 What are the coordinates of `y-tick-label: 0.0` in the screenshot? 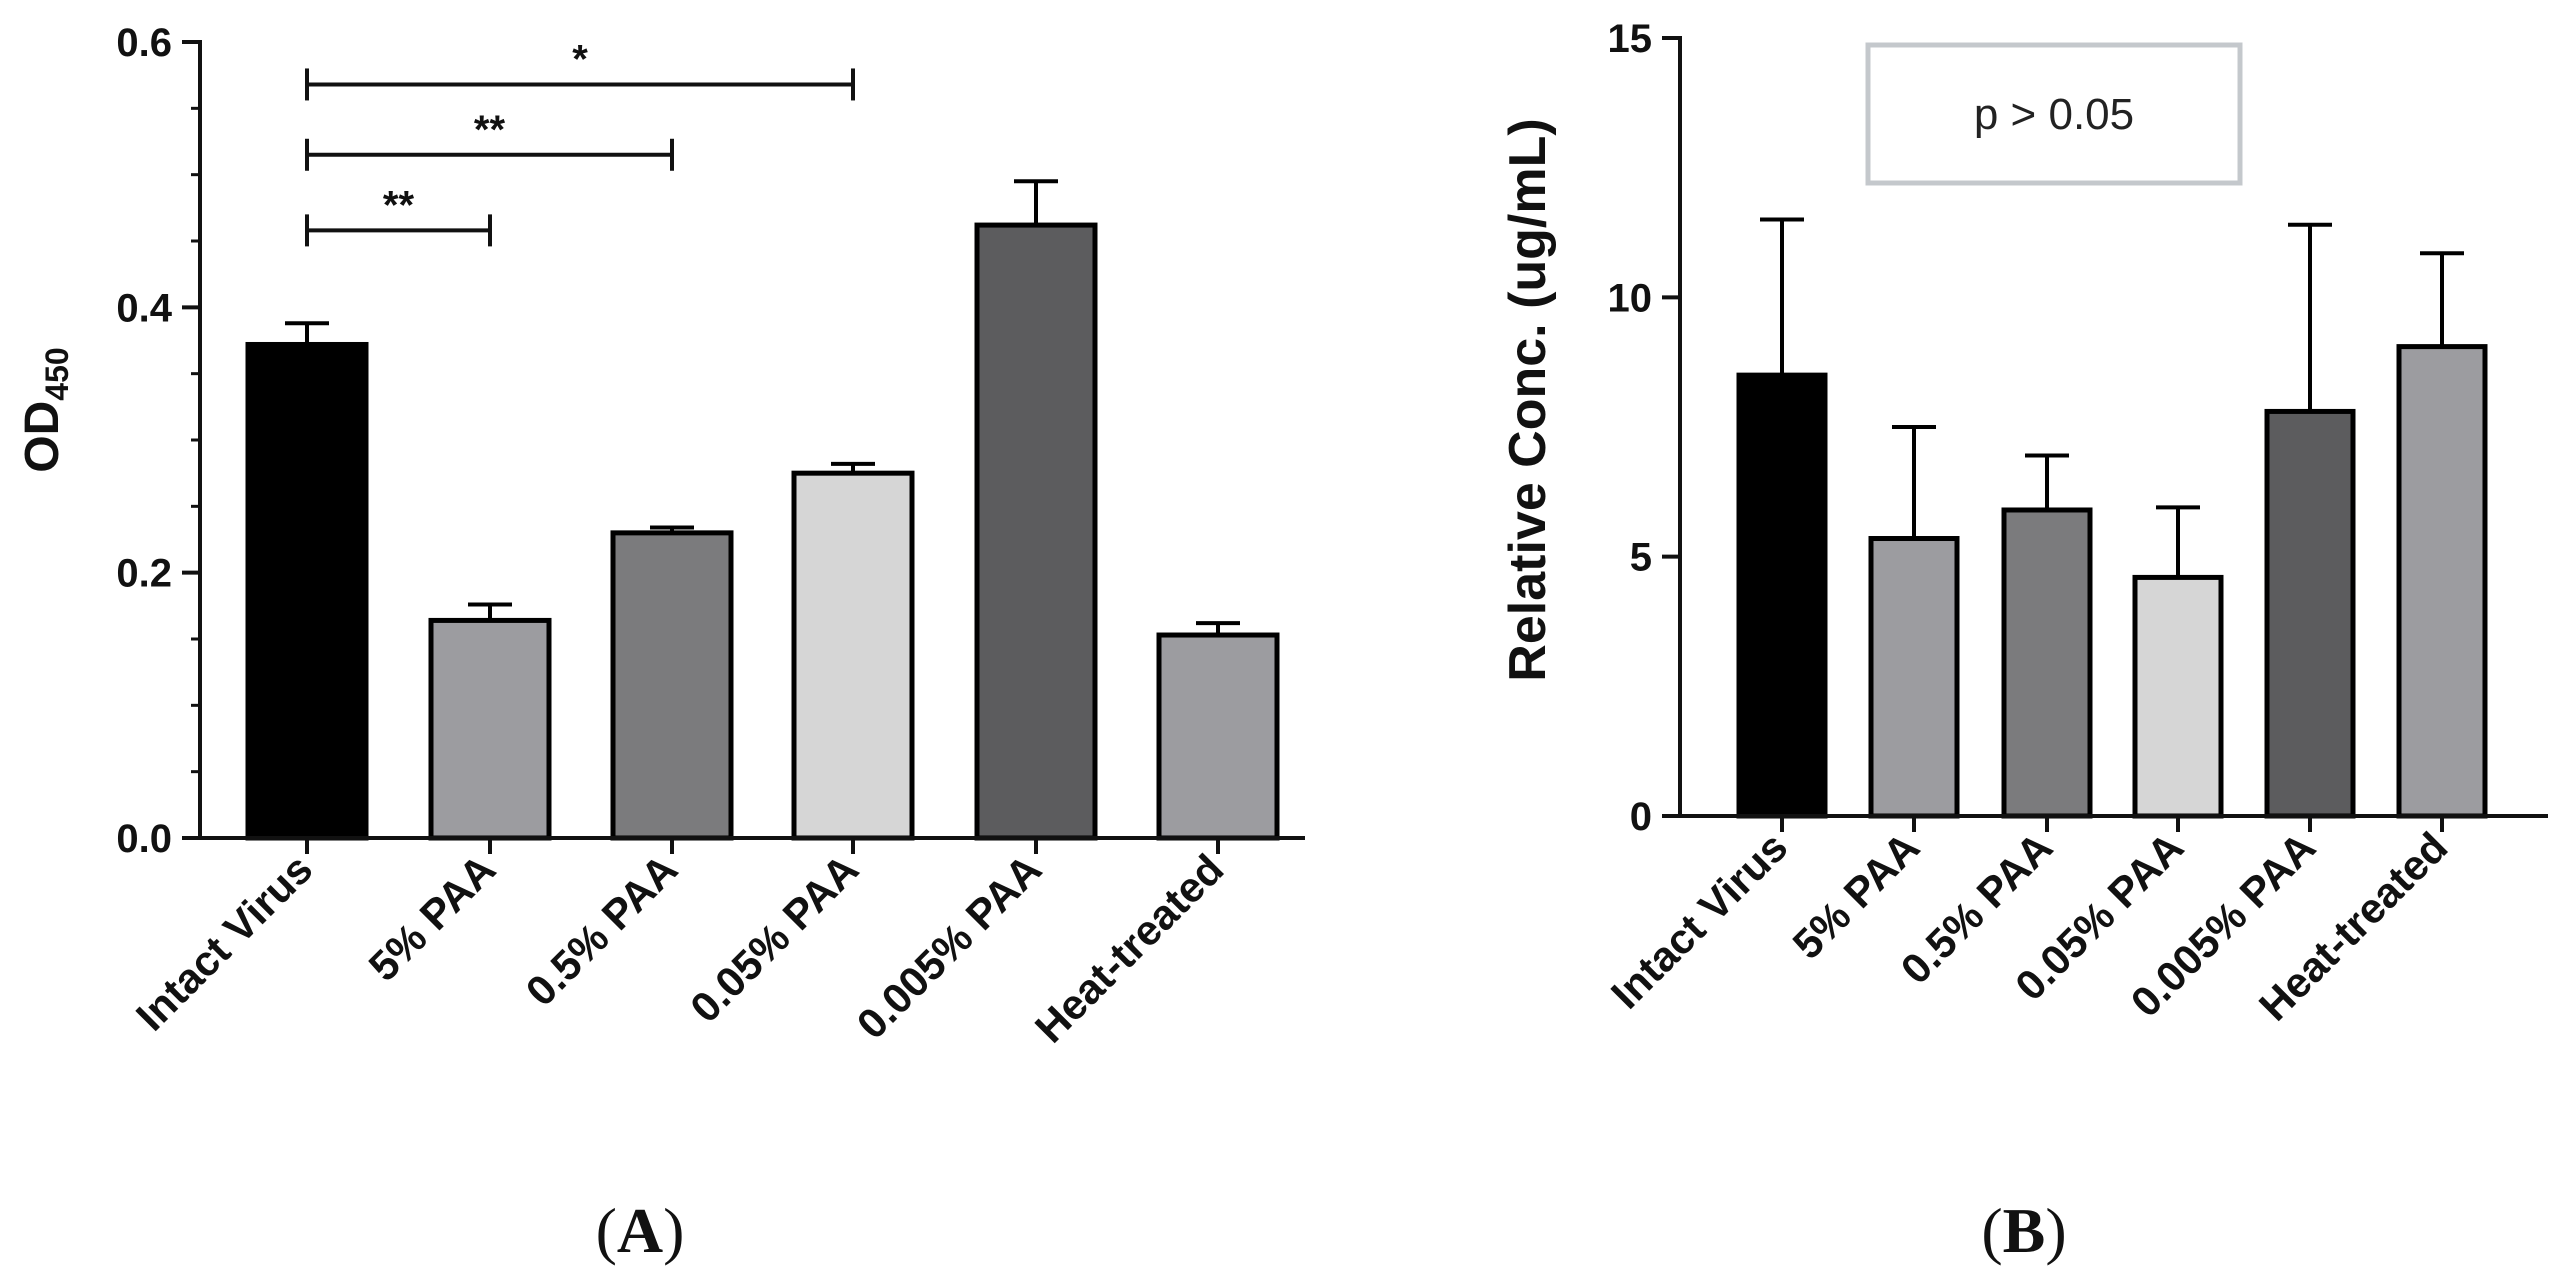 It's located at (144, 839).